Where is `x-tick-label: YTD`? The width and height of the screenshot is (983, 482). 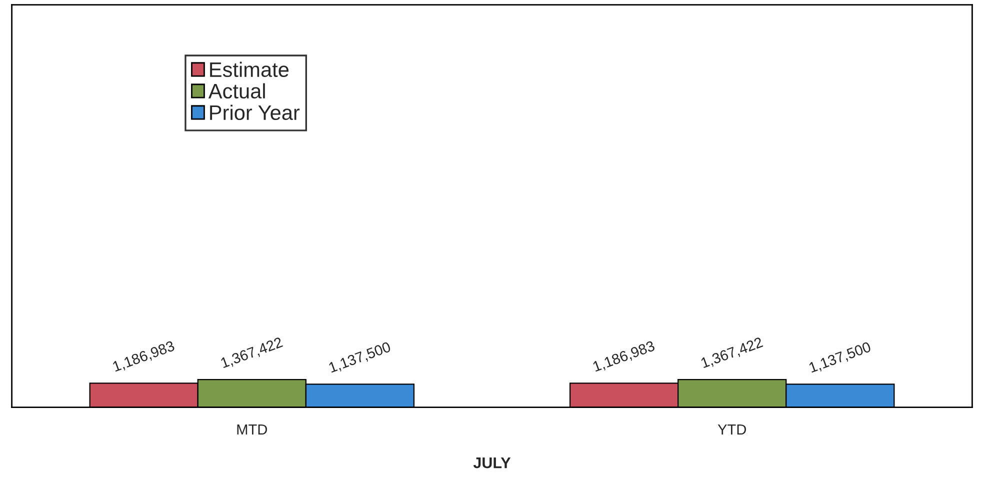
x-tick-label: YTD is located at coordinates (732, 429).